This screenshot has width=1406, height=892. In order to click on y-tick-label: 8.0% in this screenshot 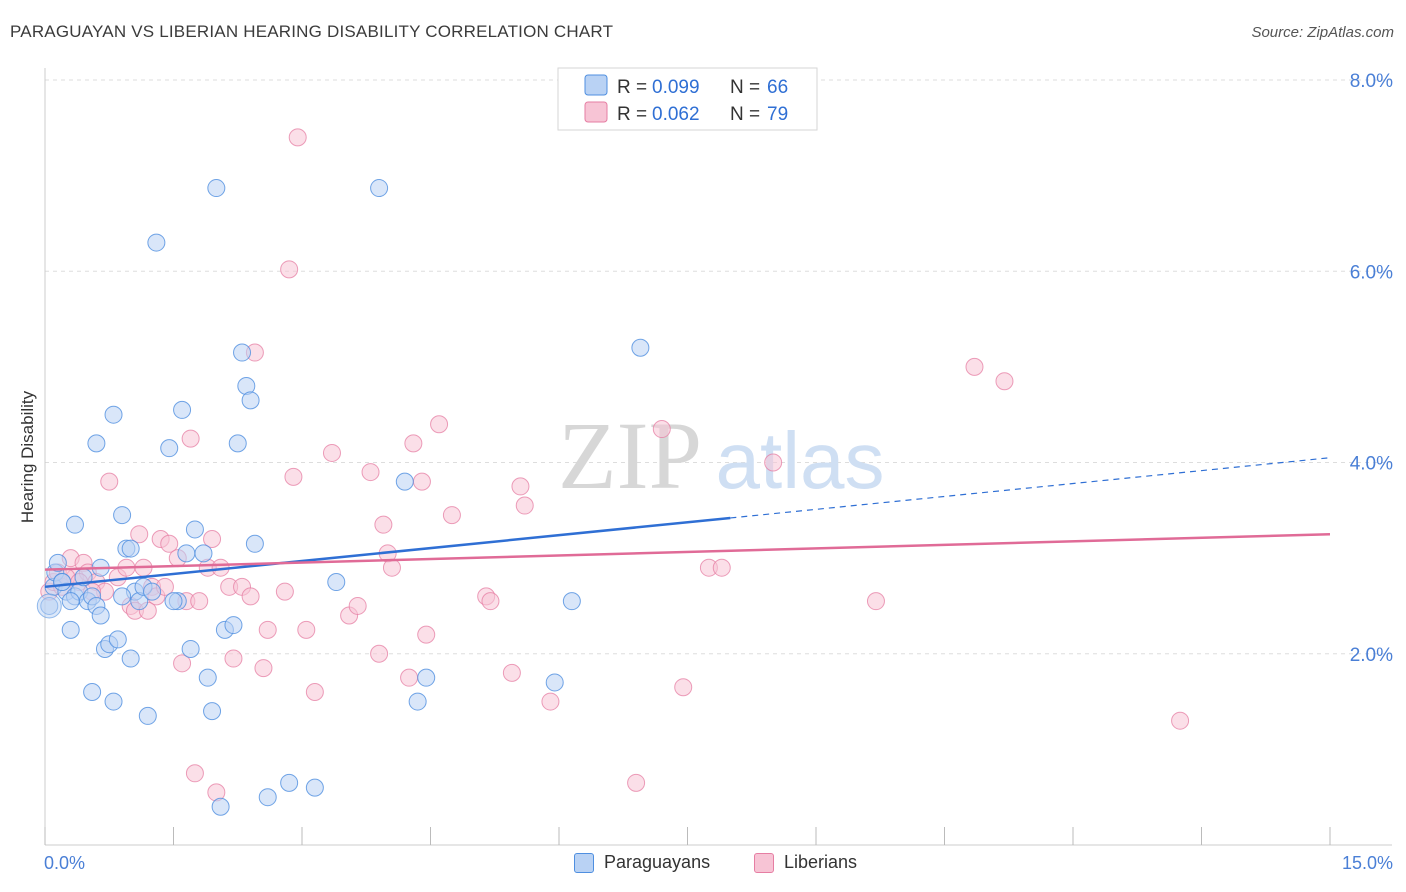, I will do `click(1371, 81)`.